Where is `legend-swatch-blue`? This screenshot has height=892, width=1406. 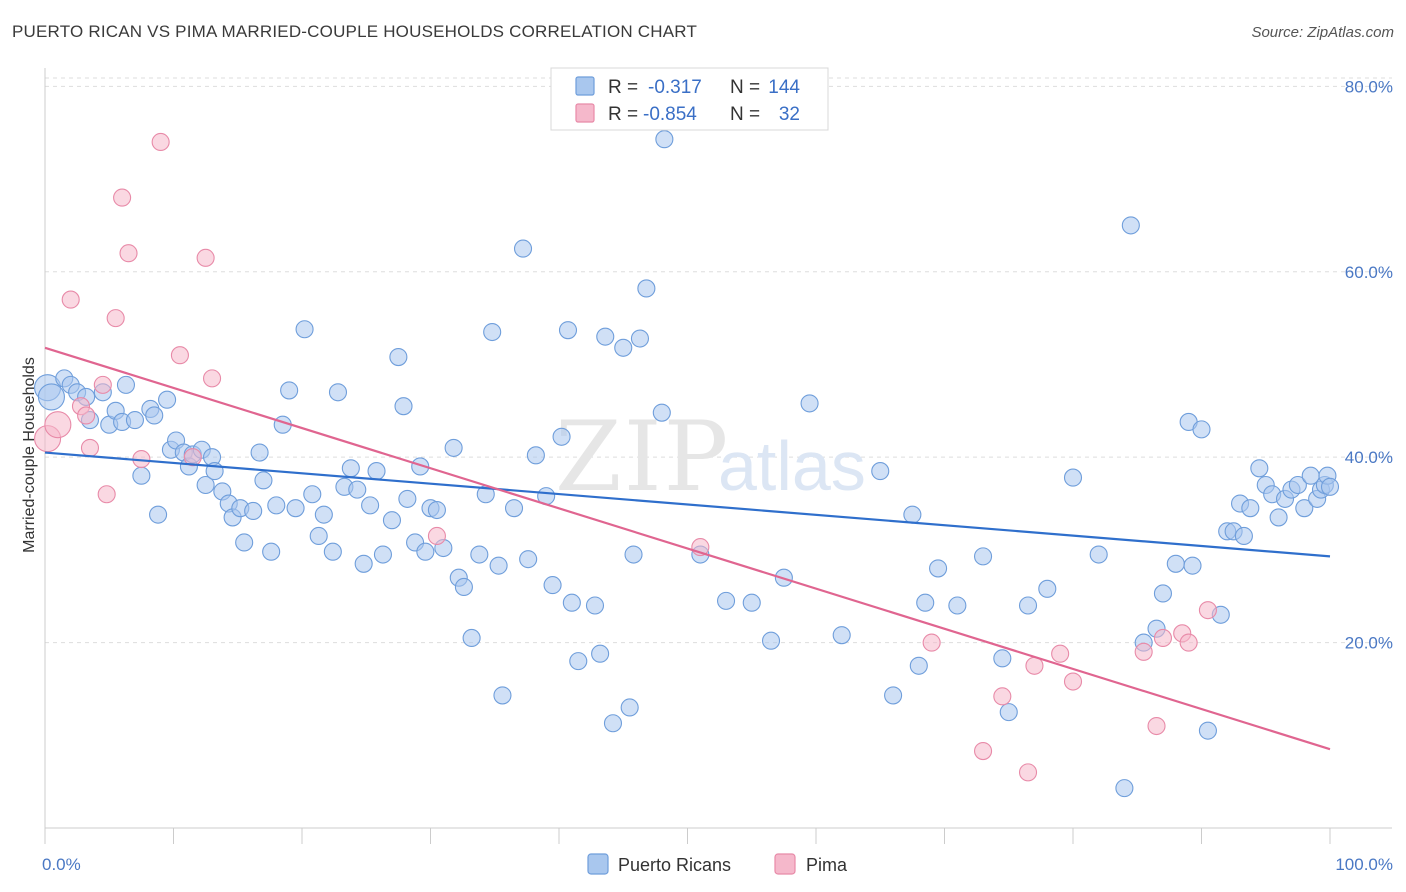
legend-swatch-blue is located at coordinates (585, 86).